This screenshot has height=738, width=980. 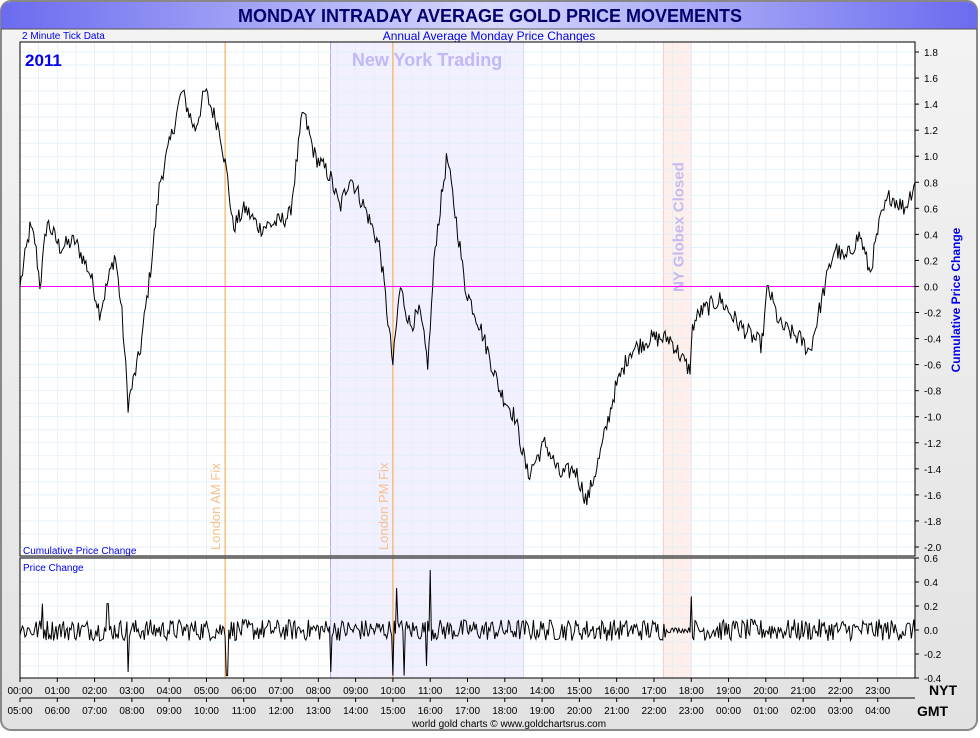 What do you see at coordinates (43, 60) in the screenshot?
I see `year-label: 2011` at bounding box center [43, 60].